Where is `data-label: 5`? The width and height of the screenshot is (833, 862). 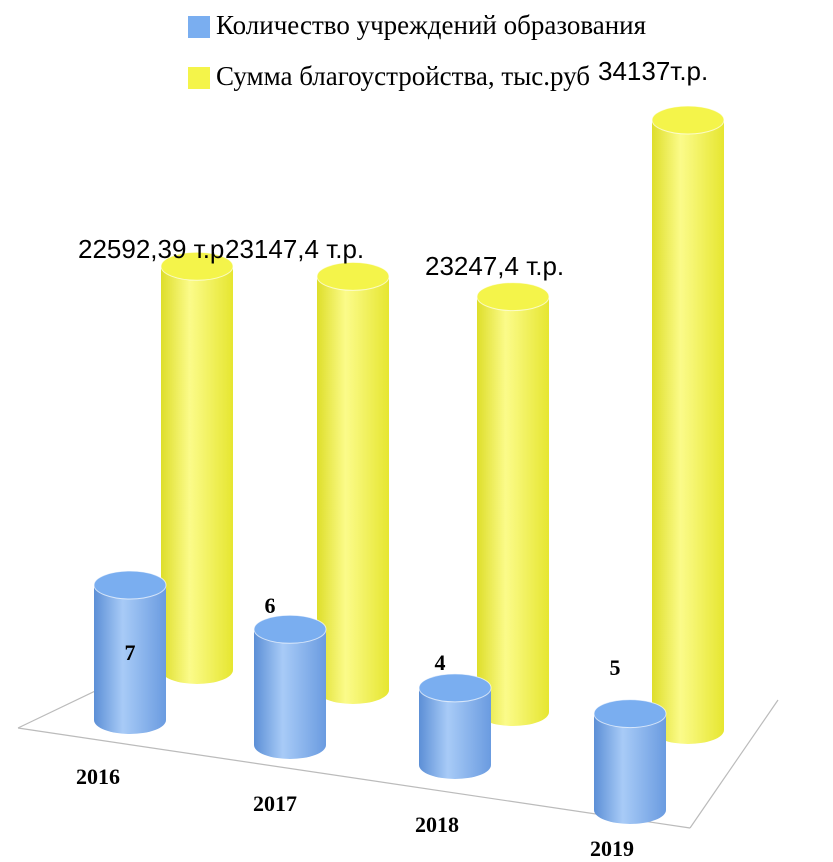 data-label: 5 is located at coordinates (615, 667).